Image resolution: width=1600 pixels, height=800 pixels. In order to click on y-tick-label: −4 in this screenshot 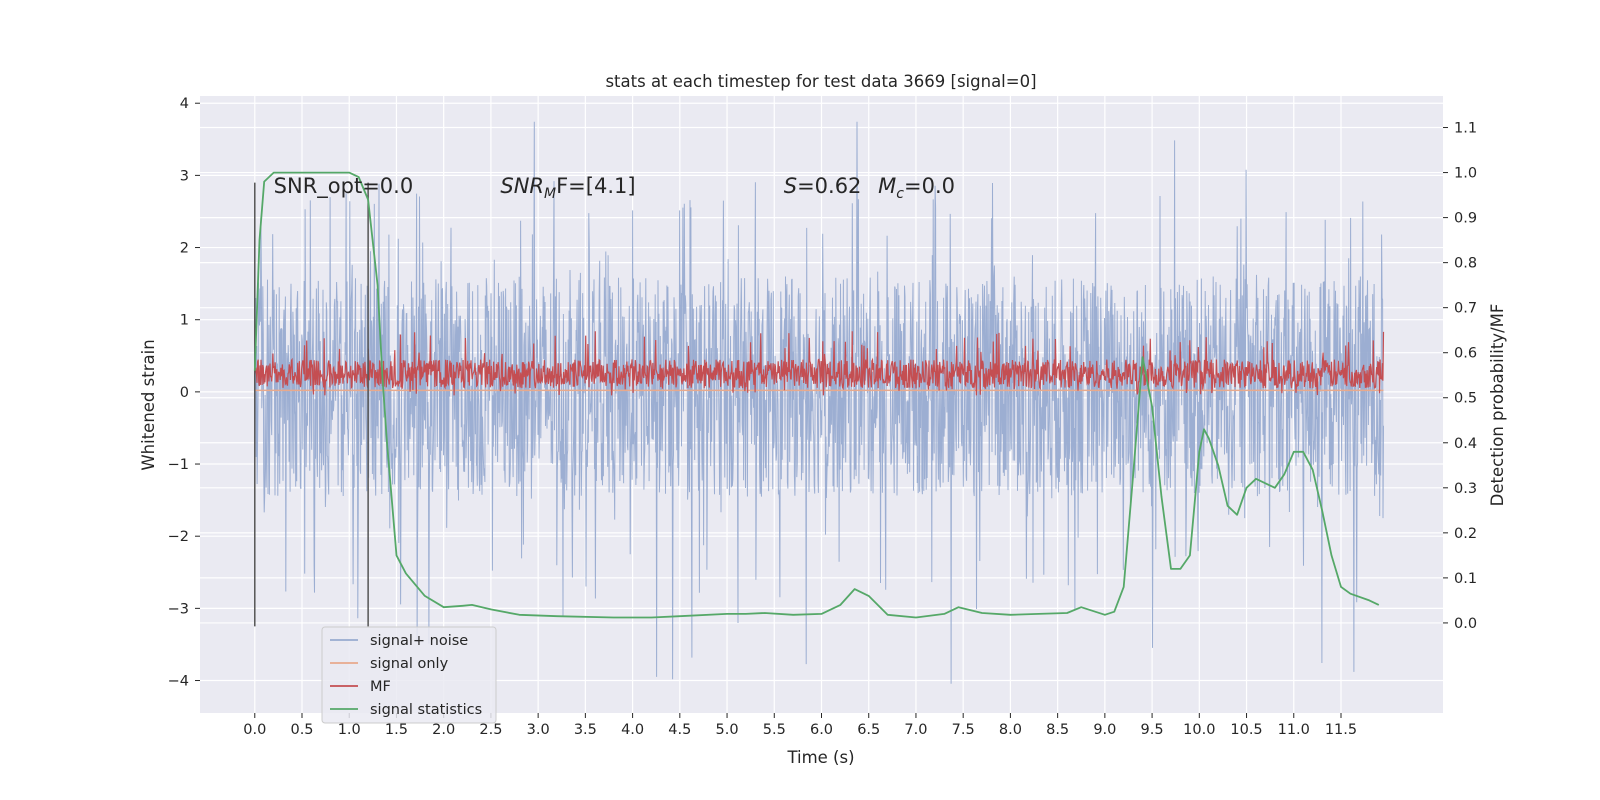, I will do `click(178, 682)`.